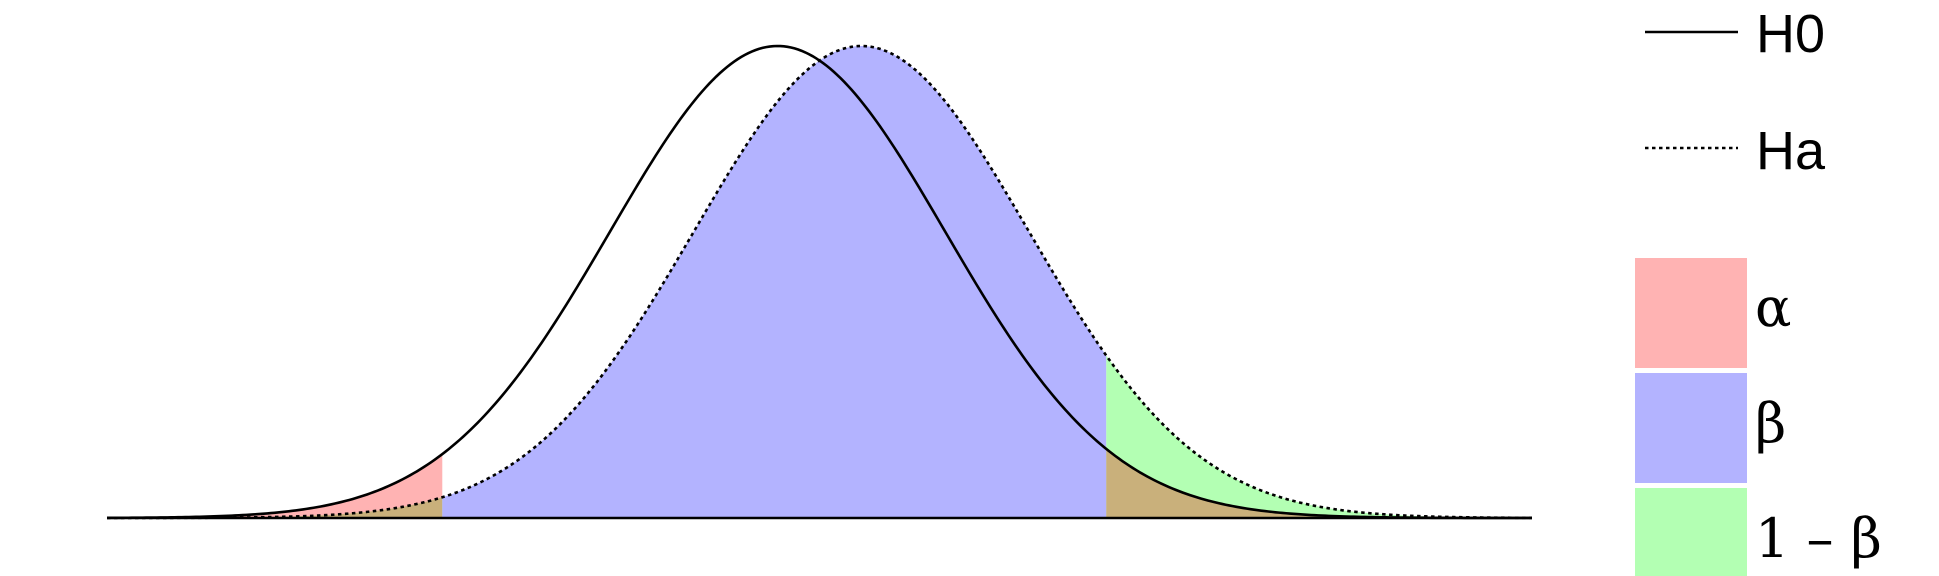 The height and width of the screenshot is (576, 1939). Describe the element at coordinates (275, 507) in the screenshot. I see `overlap-region-left` at that location.